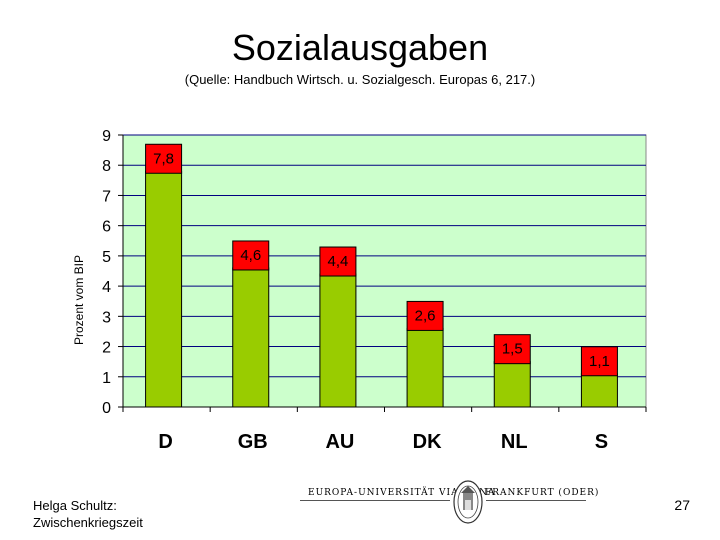 Image resolution: width=720 pixels, height=540 pixels. Describe the element at coordinates (253, 442) in the screenshot. I see `category-label: GB` at that location.